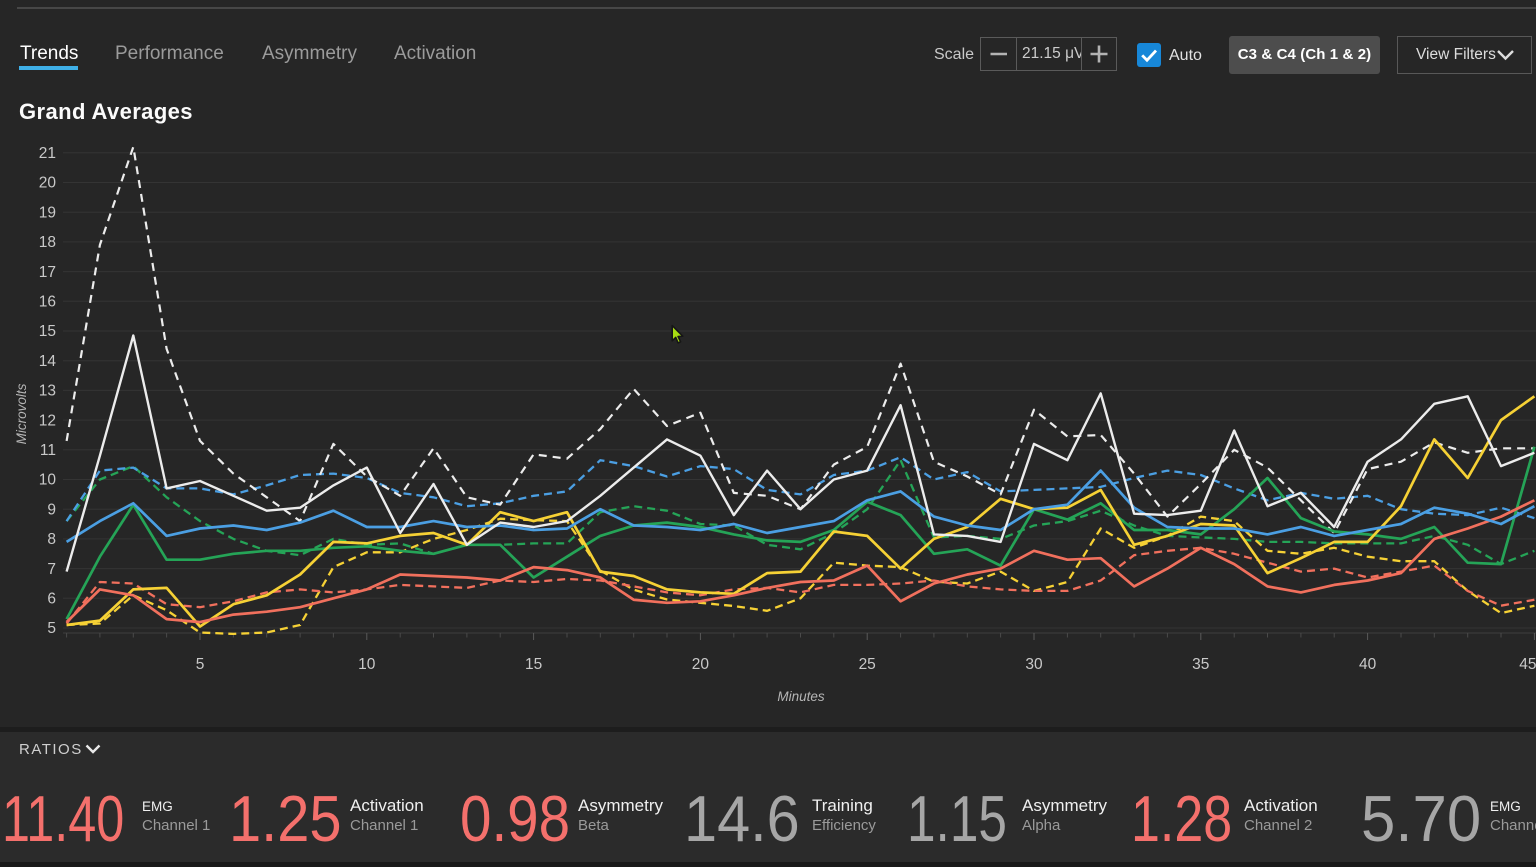  Describe the element at coordinates (801, 696) in the screenshot. I see `svg-text: Minutes` at that location.